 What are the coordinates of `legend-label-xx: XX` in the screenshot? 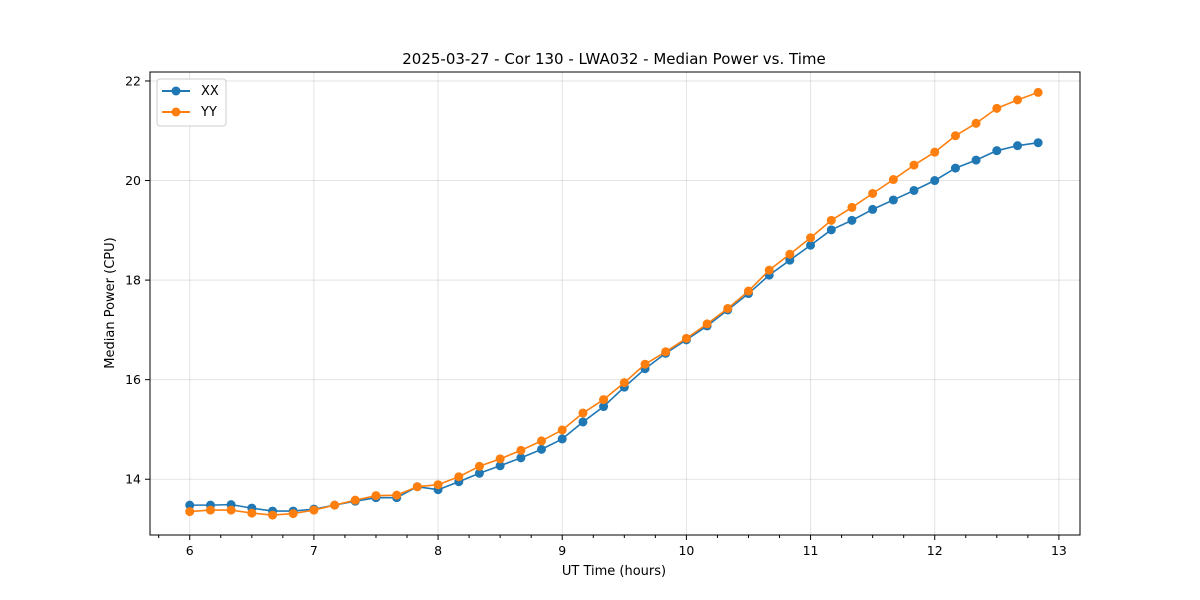 It's located at (210, 91).